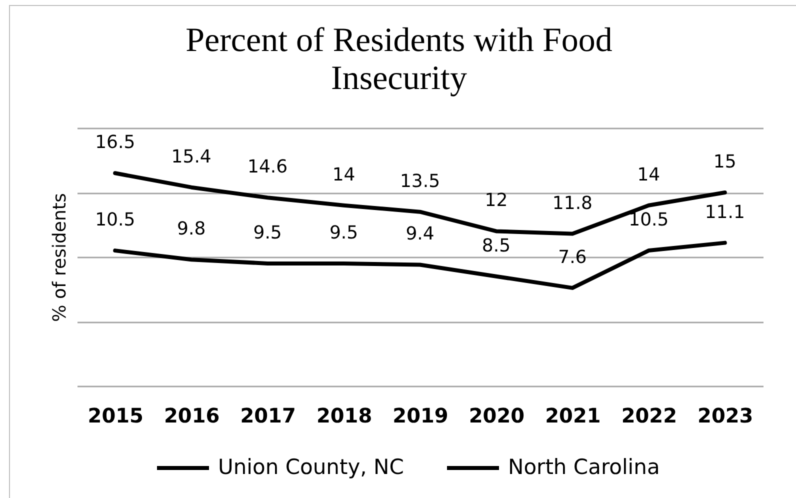  What do you see at coordinates (399, 59) in the screenshot?
I see `chart-title: Percent of Residents with Food Insecurity` at bounding box center [399, 59].